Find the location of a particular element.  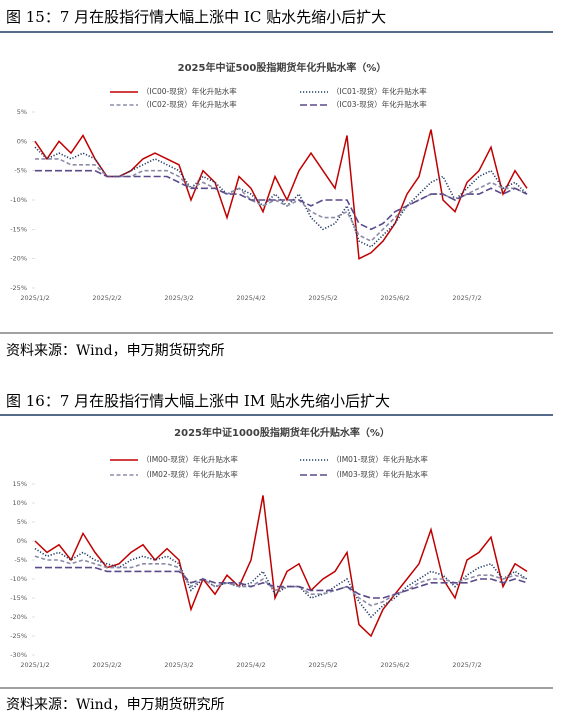

legend-label: （IC03-现货）年化升贴水率 is located at coordinates (379, 104).